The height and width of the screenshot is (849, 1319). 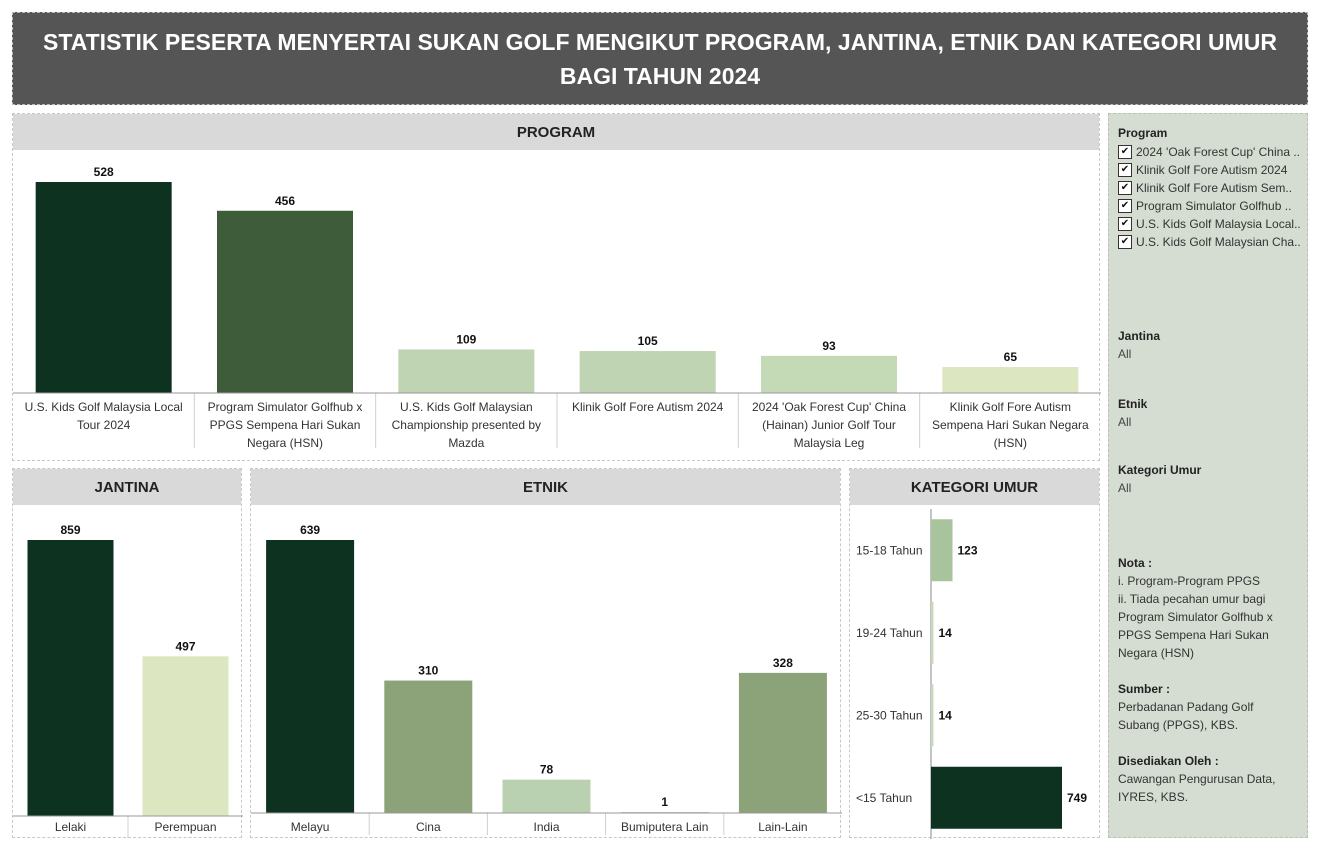 What do you see at coordinates (466, 443) in the screenshot?
I see `x-tick-label: Mazda` at bounding box center [466, 443].